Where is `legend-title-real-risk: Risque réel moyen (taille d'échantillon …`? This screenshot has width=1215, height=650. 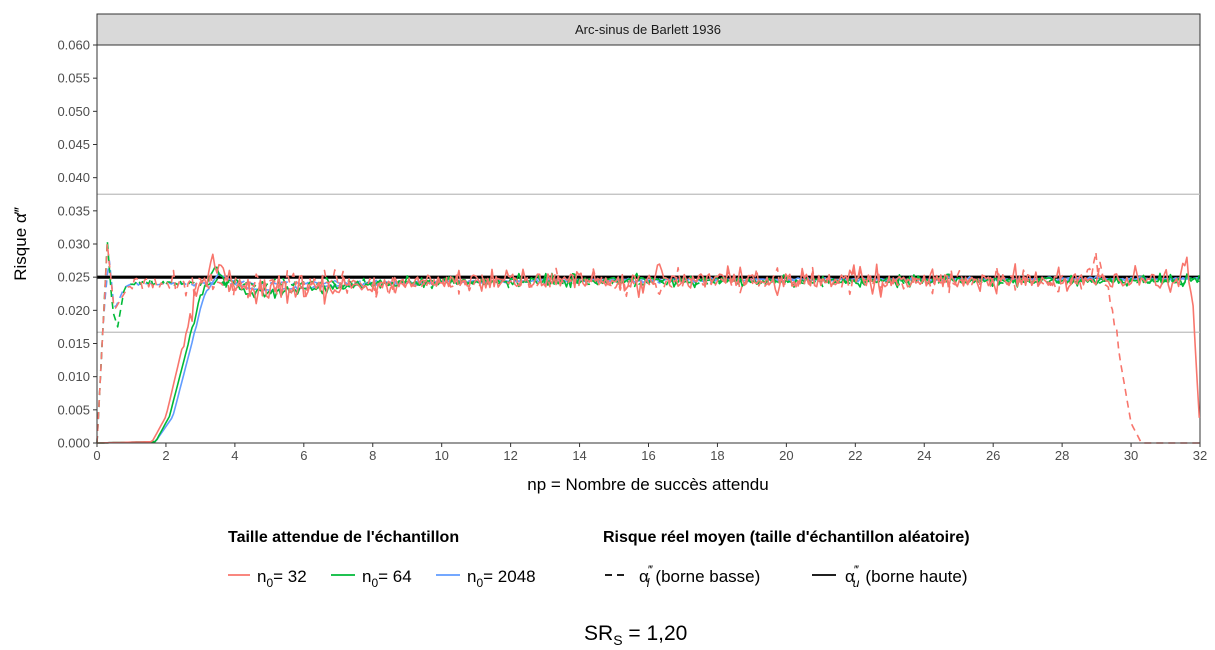 legend-title-real-risk: Risque réel moyen (taille d'échantillon … is located at coordinates (786, 537).